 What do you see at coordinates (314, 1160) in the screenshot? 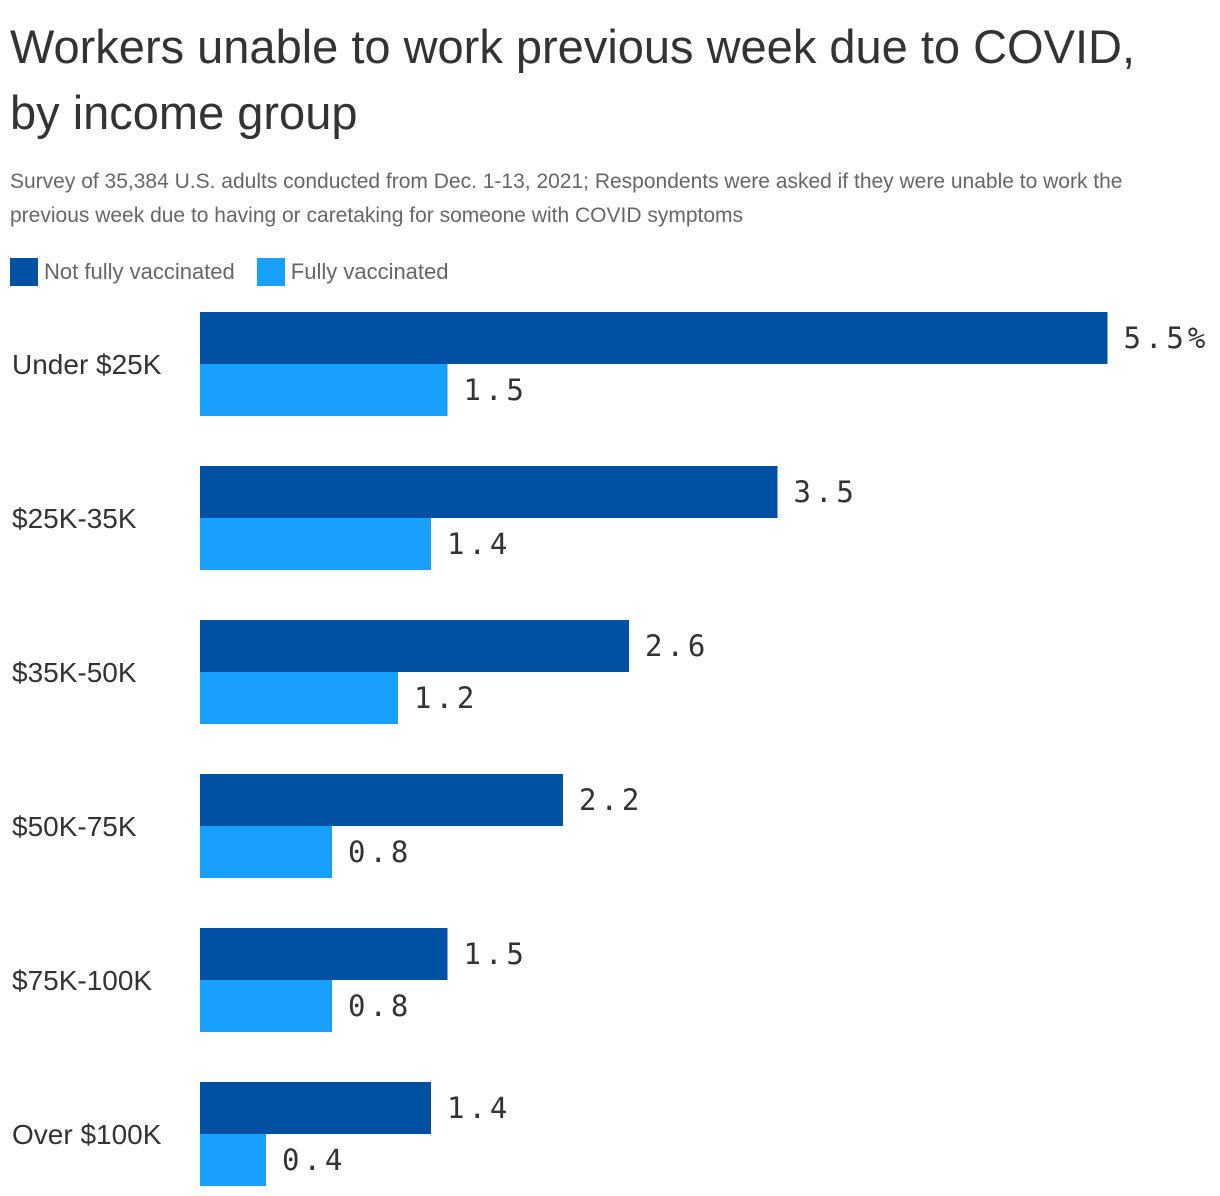
I see `data-label: 0.4` at bounding box center [314, 1160].